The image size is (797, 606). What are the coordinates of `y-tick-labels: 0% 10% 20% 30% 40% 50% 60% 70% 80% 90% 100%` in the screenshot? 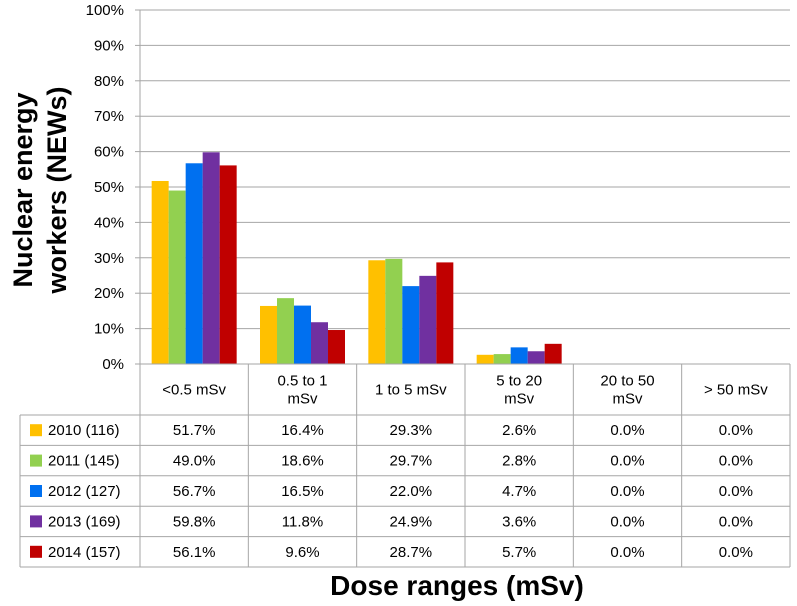 It's located at (105, 187).